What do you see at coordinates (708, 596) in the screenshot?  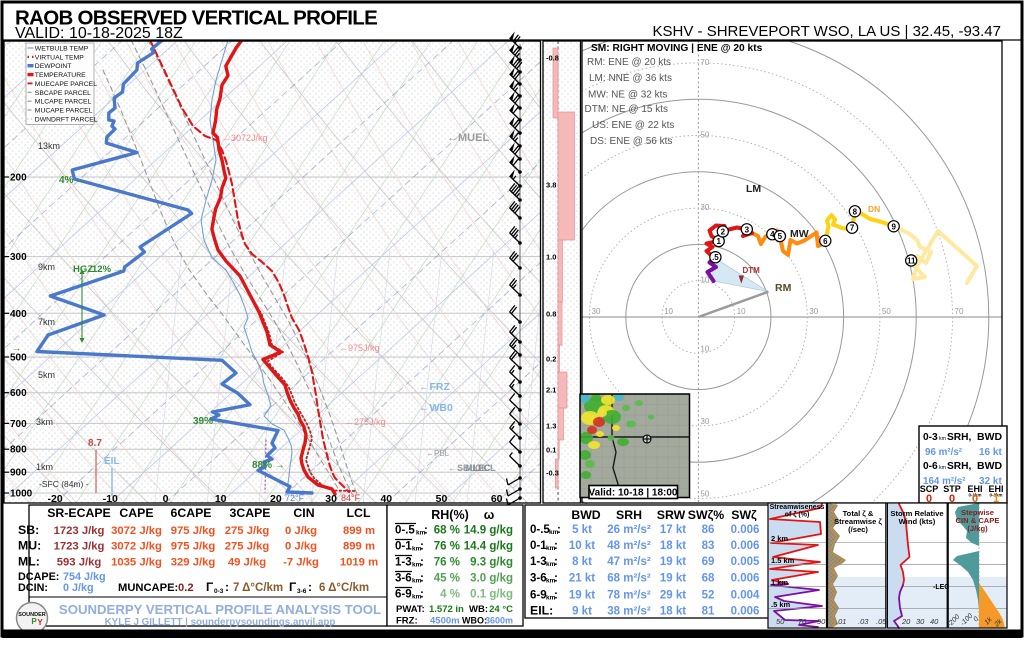 I see `svg-text: 52` at bounding box center [708, 596].